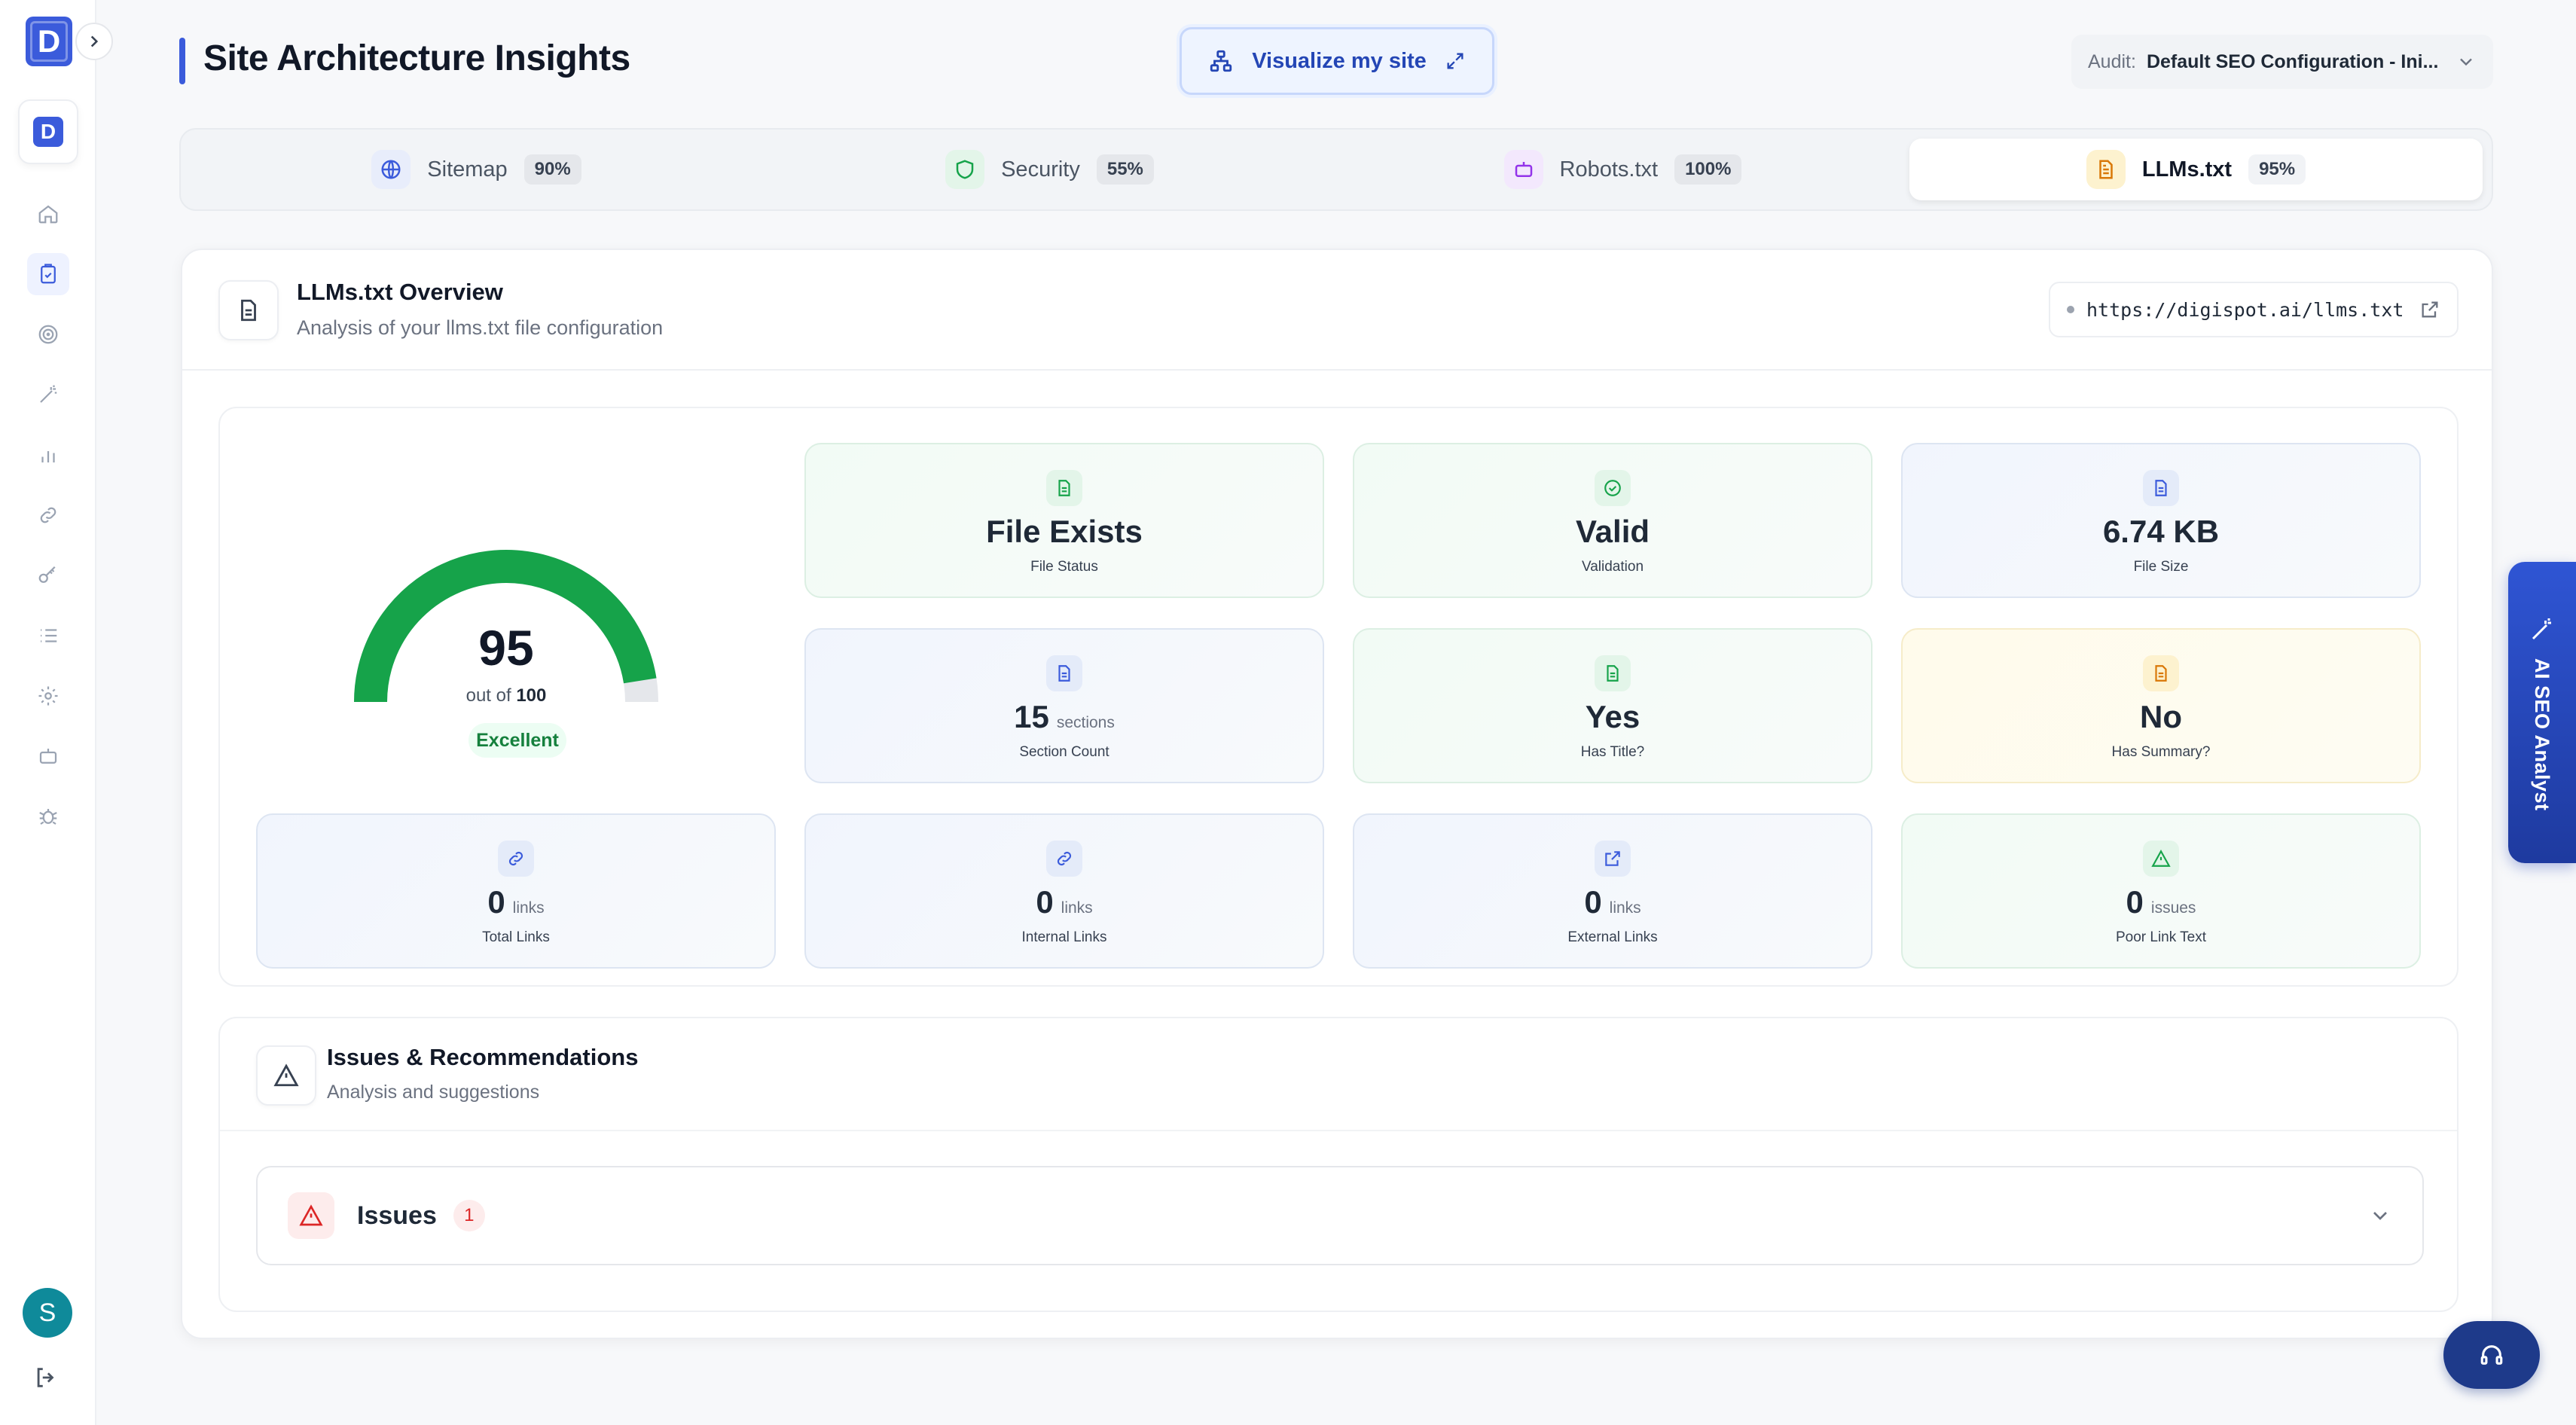 The image size is (2576, 1425). Describe the element at coordinates (469, 1215) in the screenshot. I see `issues-count-badge: 1` at that location.